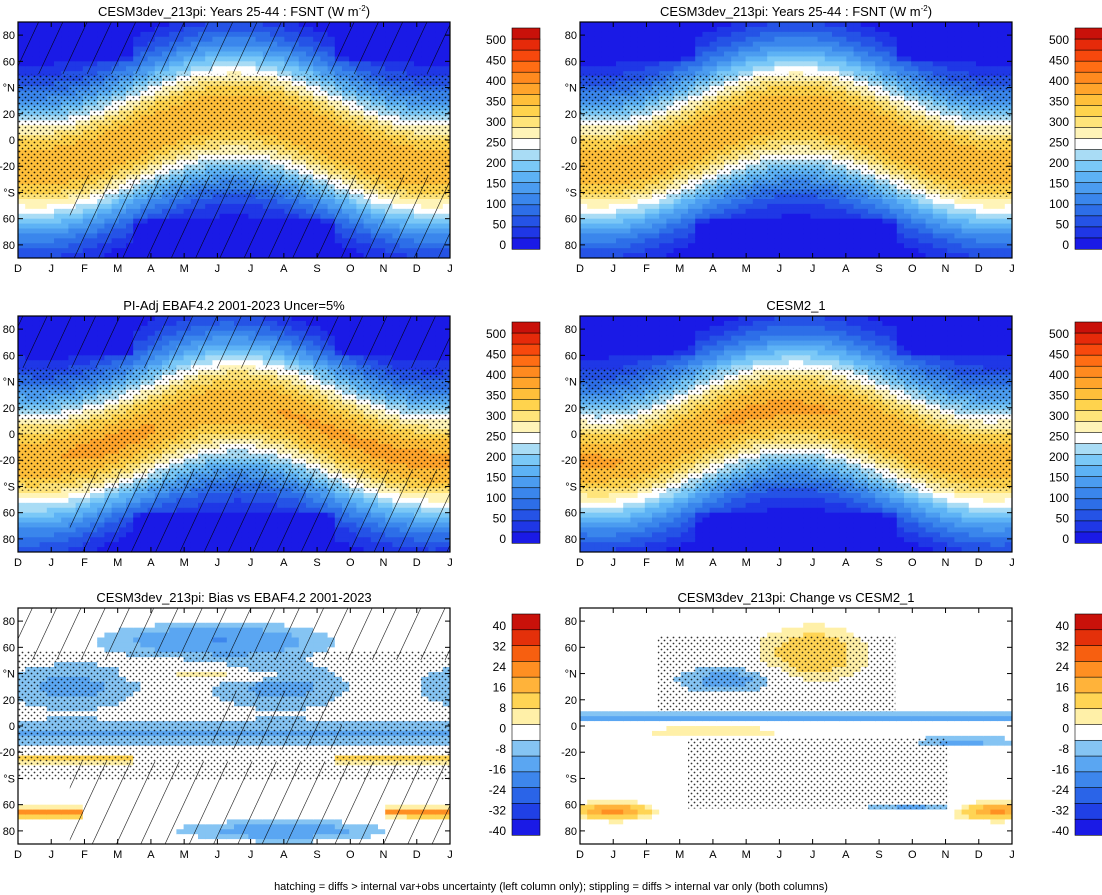  I want to click on colorbar-label: 32, so click(1063, 647).